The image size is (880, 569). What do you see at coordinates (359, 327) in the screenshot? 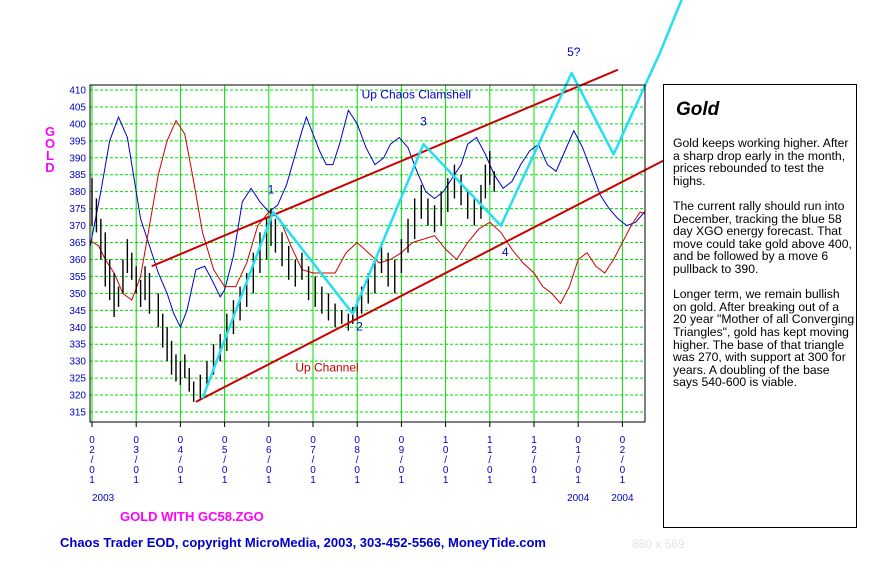
I see `wave-label: 2` at bounding box center [359, 327].